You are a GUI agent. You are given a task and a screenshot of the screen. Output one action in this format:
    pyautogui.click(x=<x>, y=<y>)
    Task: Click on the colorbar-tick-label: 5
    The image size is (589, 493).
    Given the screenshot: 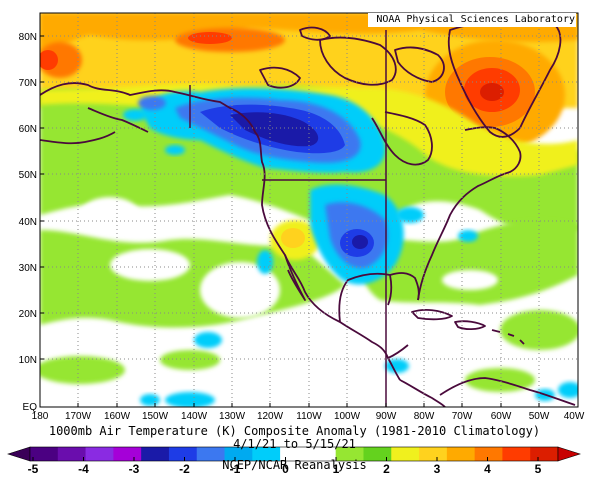 What is the action you would take?
    pyautogui.click(x=538, y=469)
    